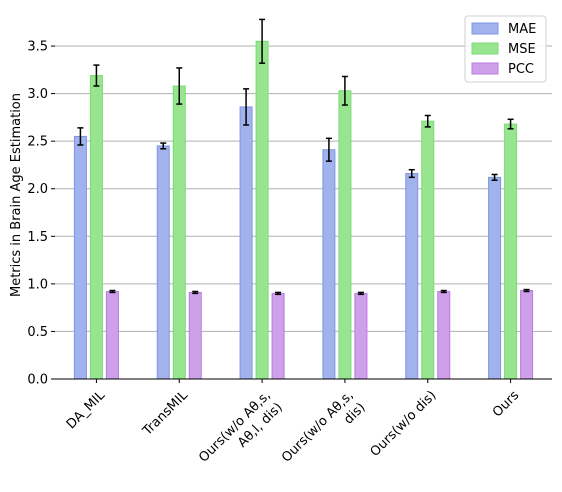 This screenshot has width=562, height=492. I want to click on x-tick-label-group: Ours(w/o Aθ,s,dis), so click(324, 427).